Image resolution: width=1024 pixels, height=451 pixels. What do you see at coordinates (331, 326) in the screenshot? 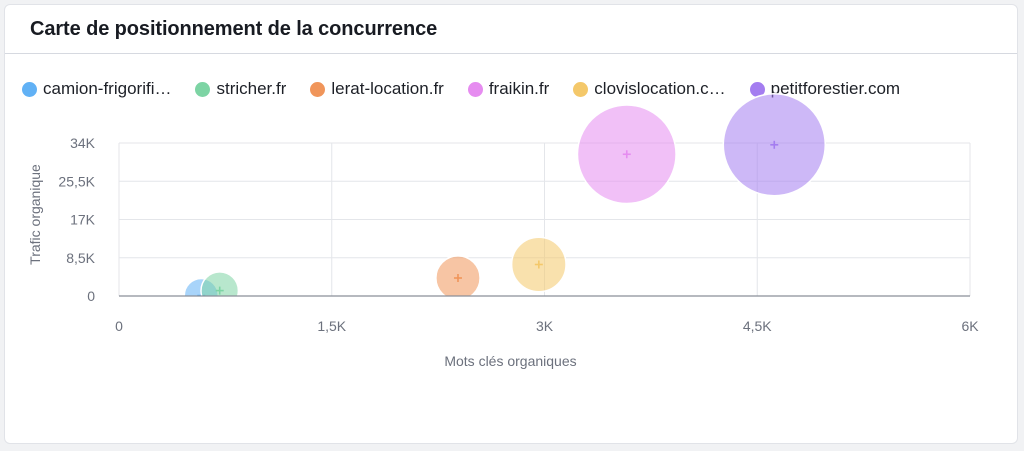
I see `x-tick-label: 1,5K` at bounding box center [331, 326].